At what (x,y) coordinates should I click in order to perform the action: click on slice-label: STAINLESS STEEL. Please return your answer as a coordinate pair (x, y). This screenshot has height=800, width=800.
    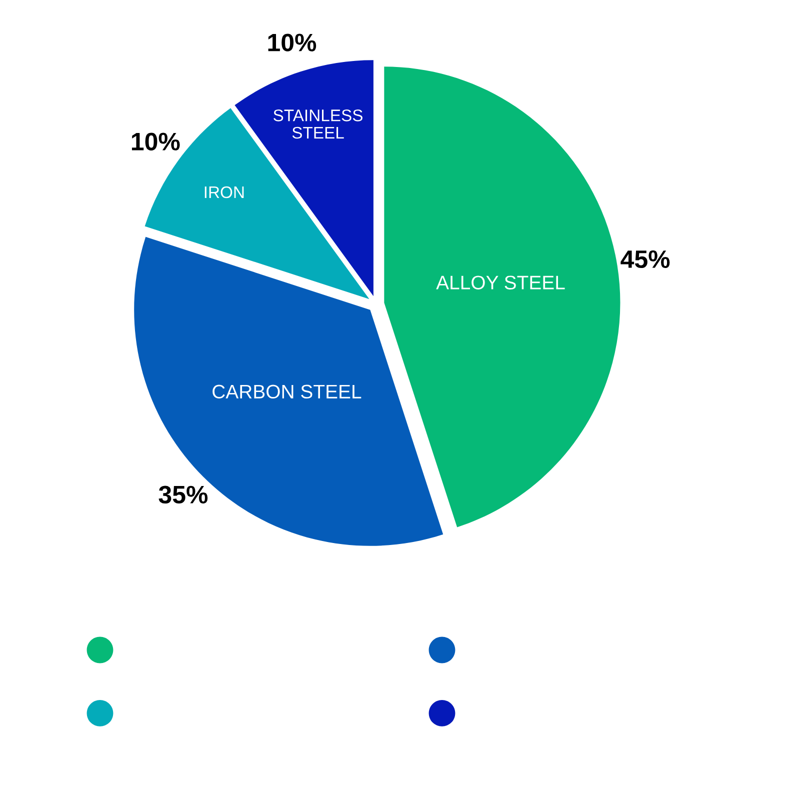
    Looking at the image, I should click on (318, 124).